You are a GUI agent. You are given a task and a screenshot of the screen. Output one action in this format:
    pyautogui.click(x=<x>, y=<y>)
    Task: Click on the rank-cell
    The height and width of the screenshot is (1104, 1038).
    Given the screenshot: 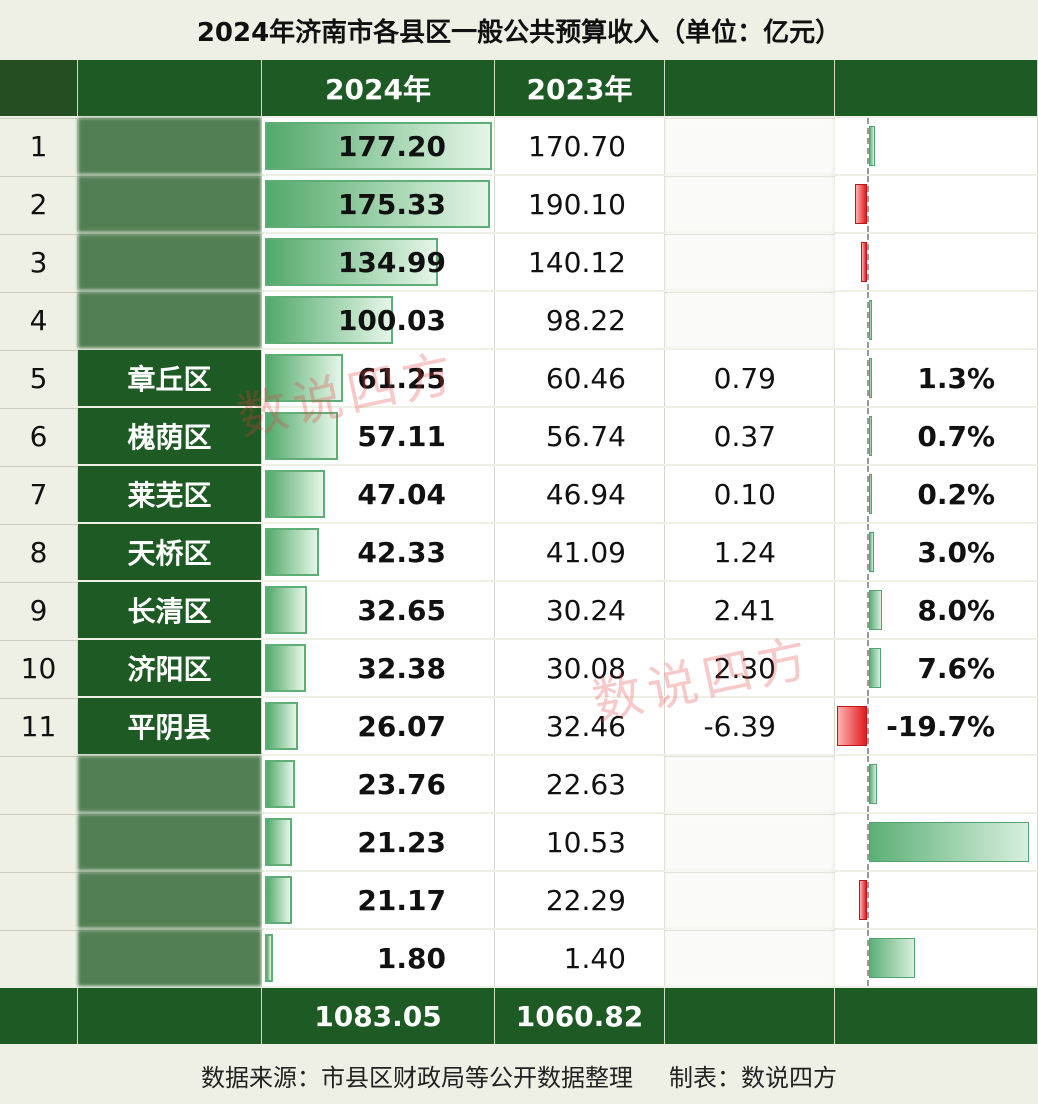 What is the action you would take?
    pyautogui.click(x=39, y=842)
    